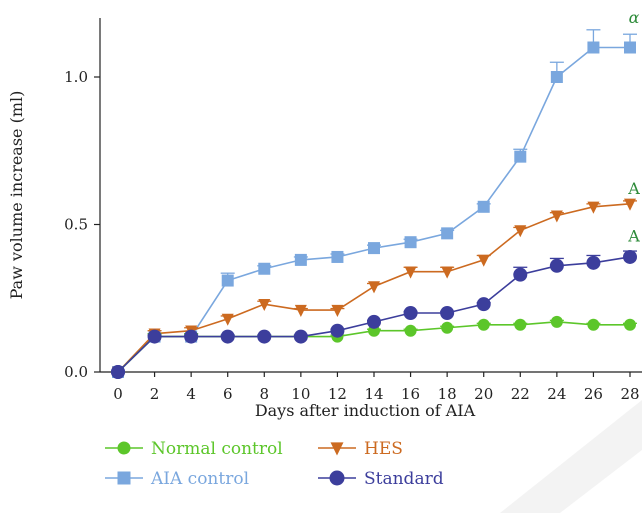 This screenshot has height=513, width=642. I want to click on legend: Normal control AIA control HES Standard, so click(274, 464).